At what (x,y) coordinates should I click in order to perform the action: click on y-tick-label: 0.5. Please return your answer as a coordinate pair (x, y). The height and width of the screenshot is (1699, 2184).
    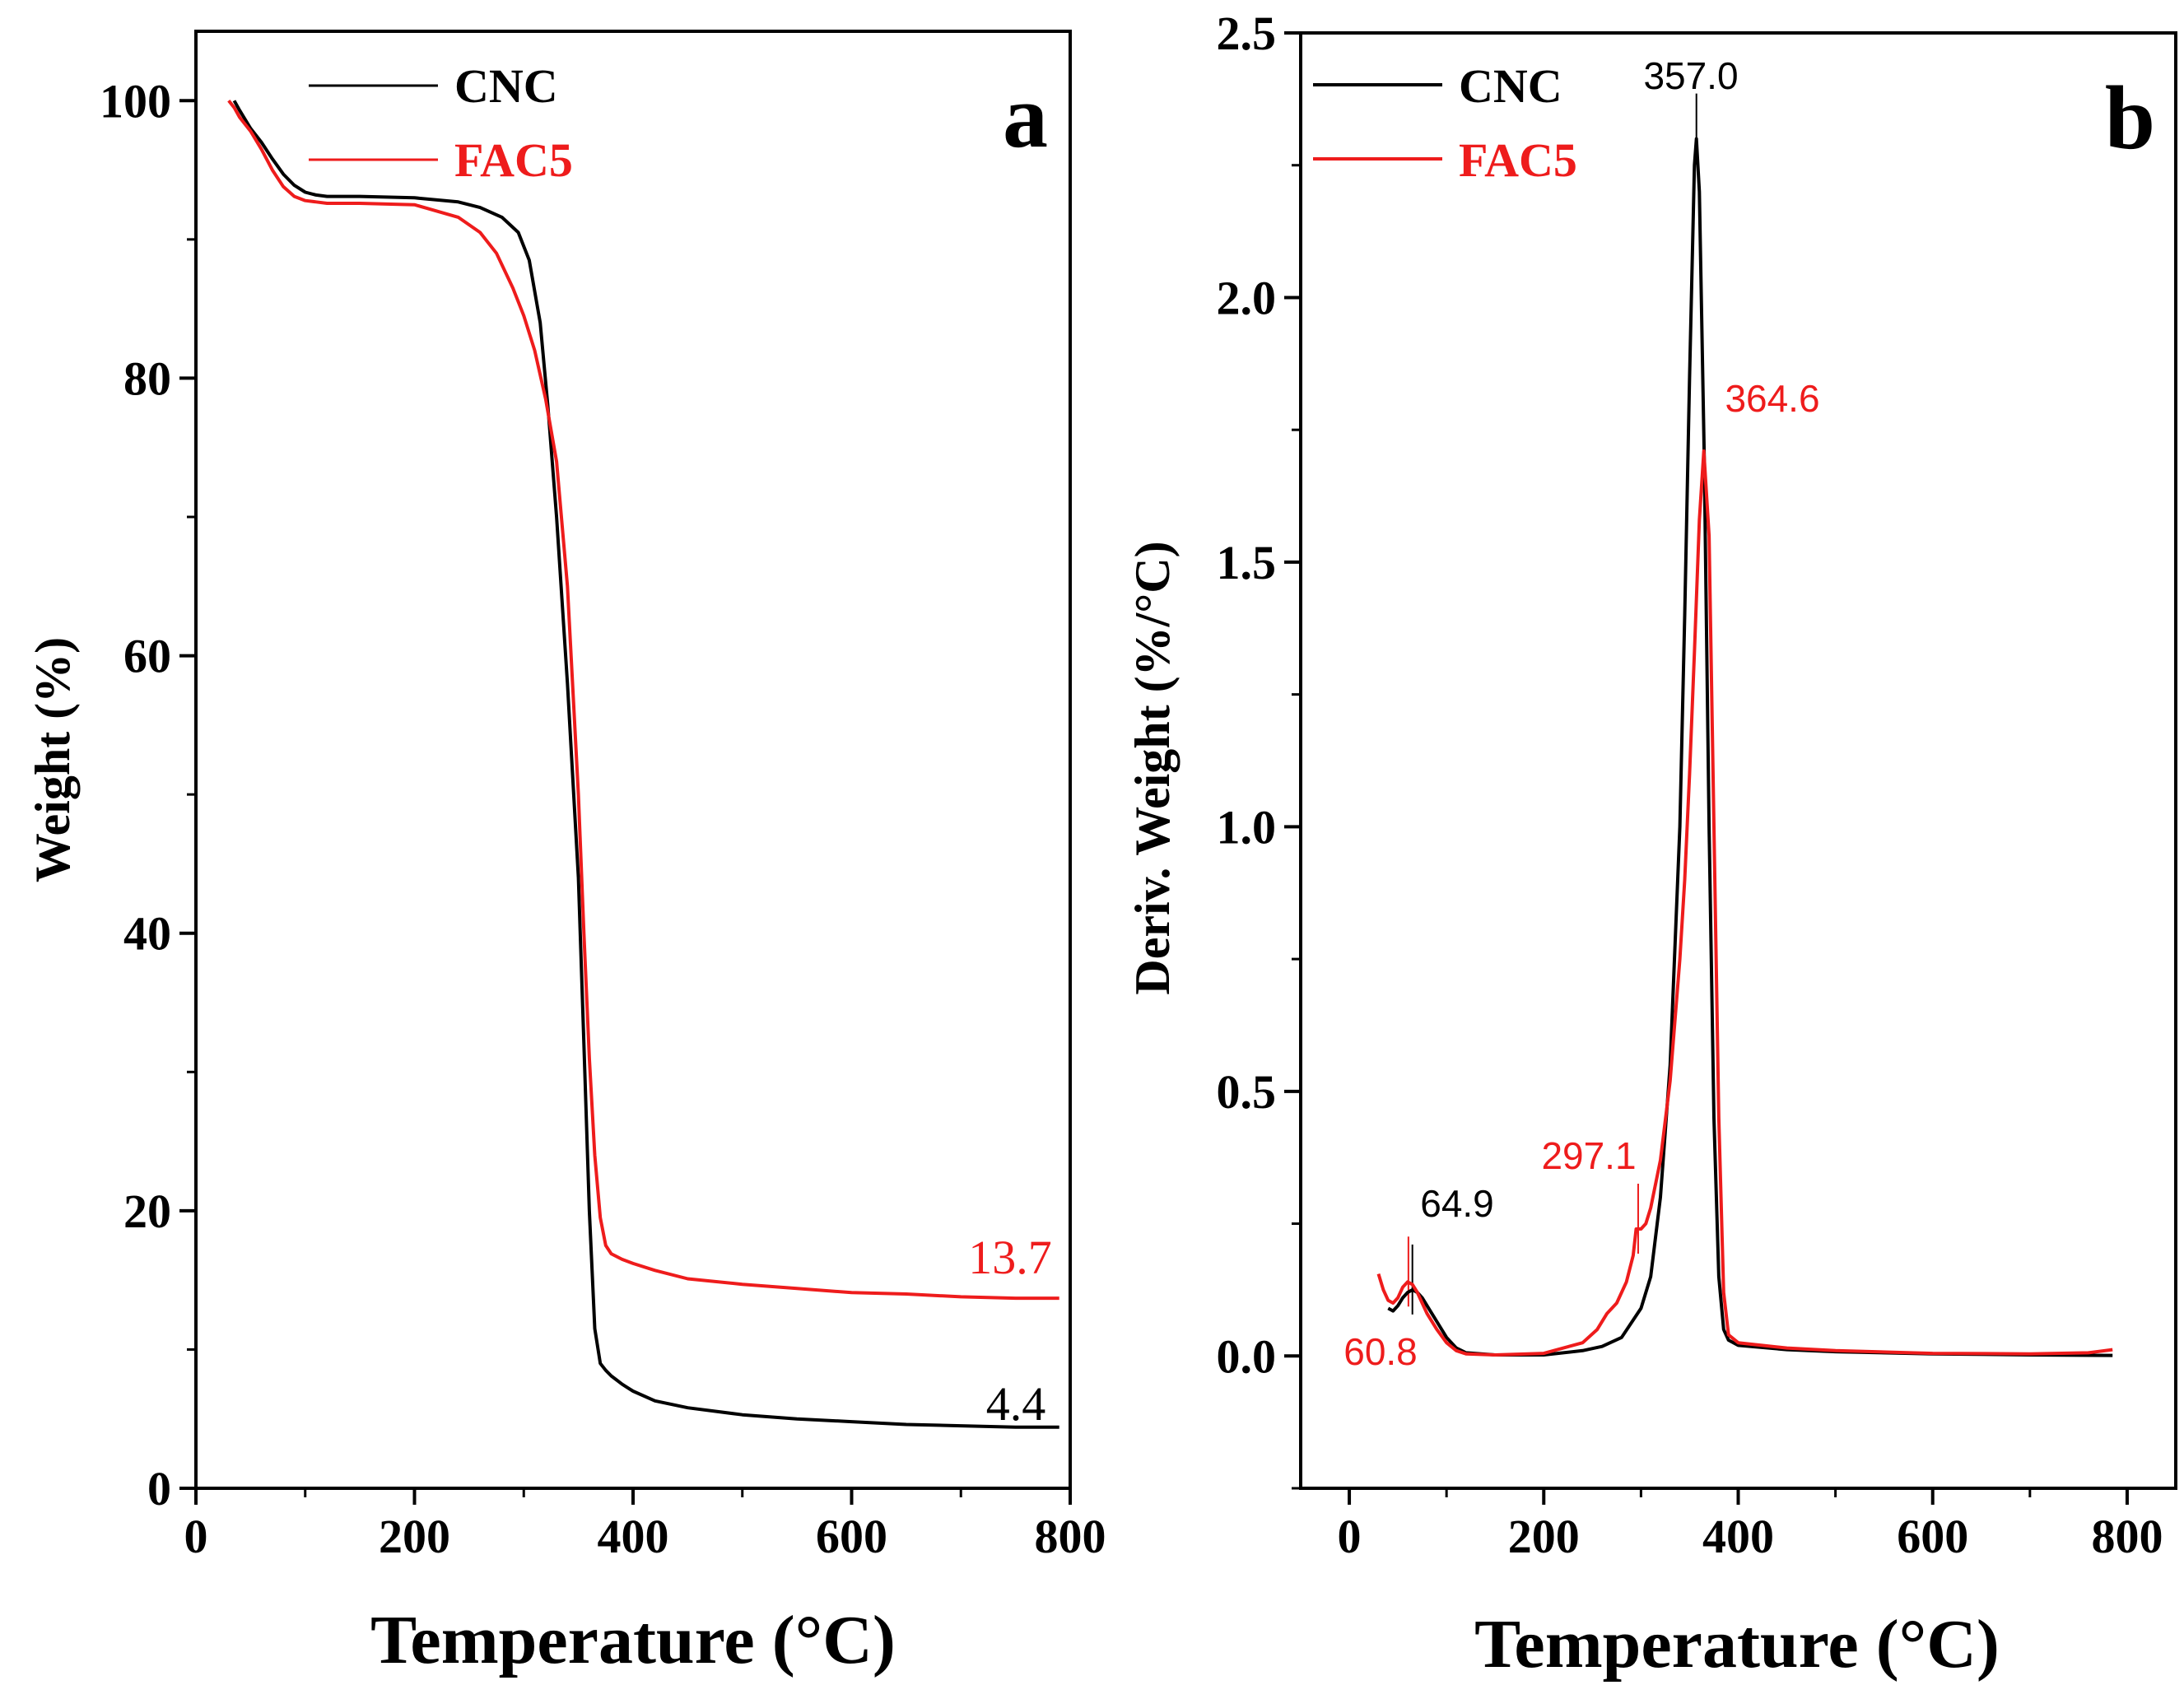
    Looking at the image, I should click on (1247, 1092).